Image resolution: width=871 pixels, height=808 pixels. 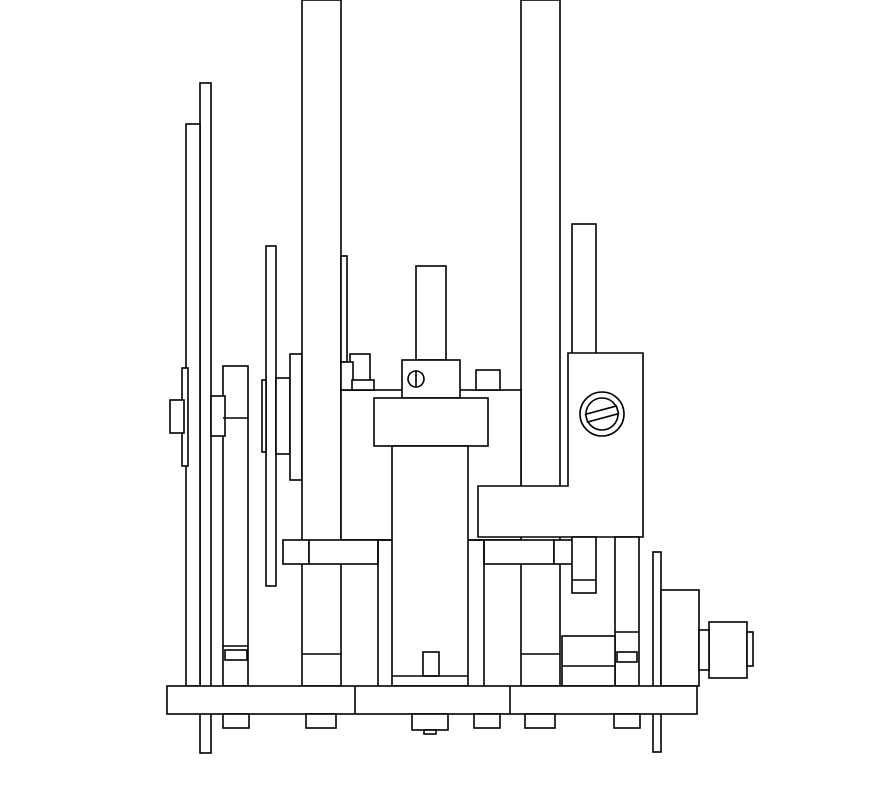 What do you see at coordinates (602, 414) in the screenshot?
I see `screw-icon` at bounding box center [602, 414].